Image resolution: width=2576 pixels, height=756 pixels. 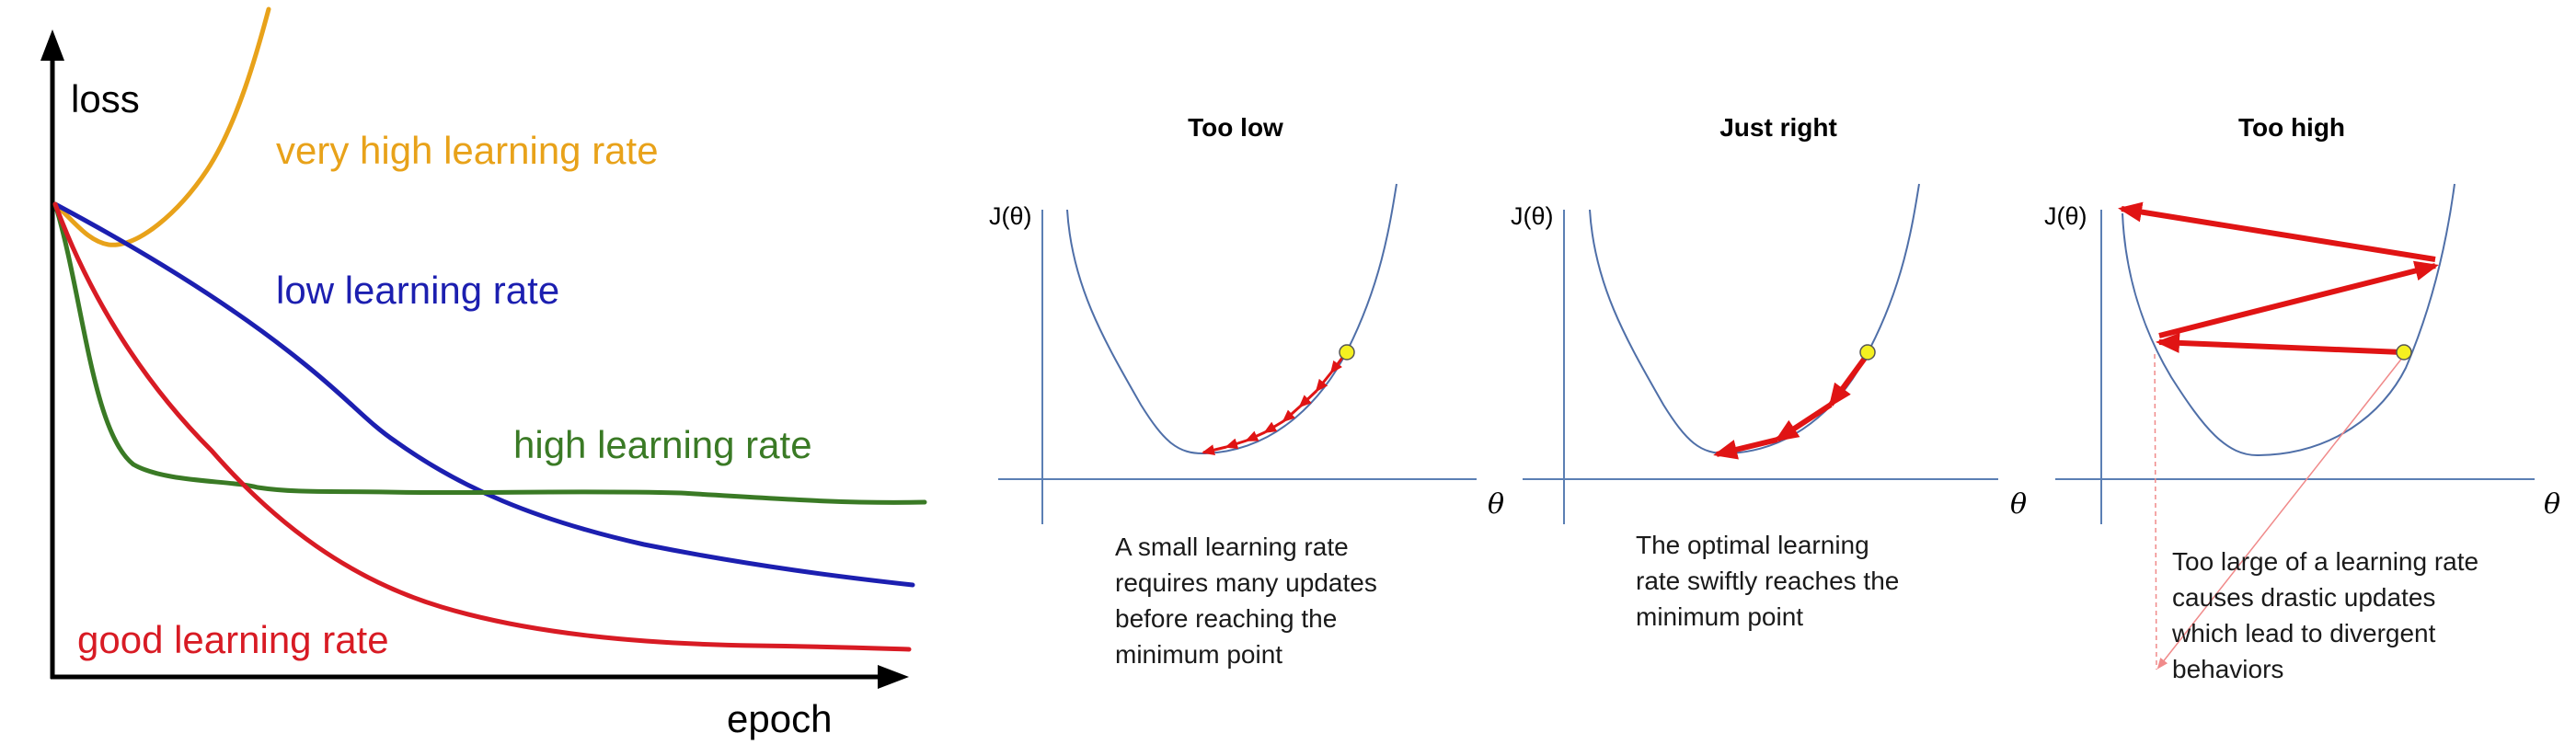 I want to click on divergence-guide-diagonal, so click(x=2280, y=513).